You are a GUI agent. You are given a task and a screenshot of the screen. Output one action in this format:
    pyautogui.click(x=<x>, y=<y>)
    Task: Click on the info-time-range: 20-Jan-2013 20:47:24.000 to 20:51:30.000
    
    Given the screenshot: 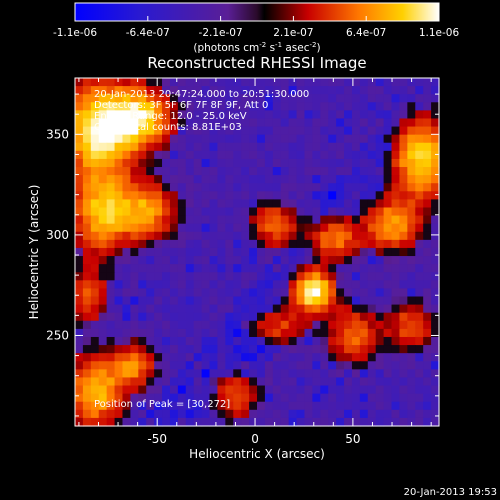 What is the action you would take?
    pyautogui.click(x=201, y=94)
    